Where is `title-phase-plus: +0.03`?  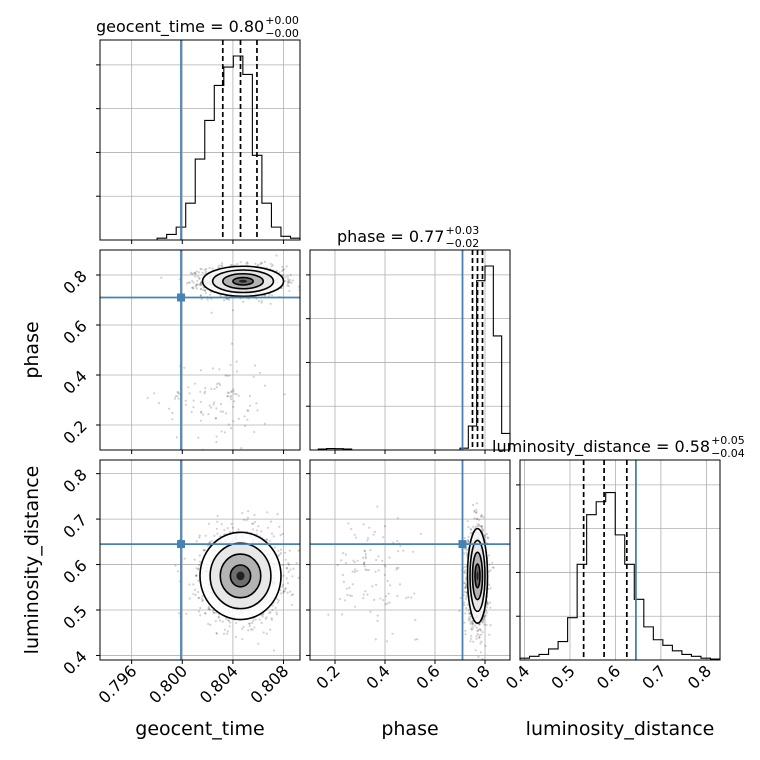 title-phase-plus: +0.03 is located at coordinates (462, 230).